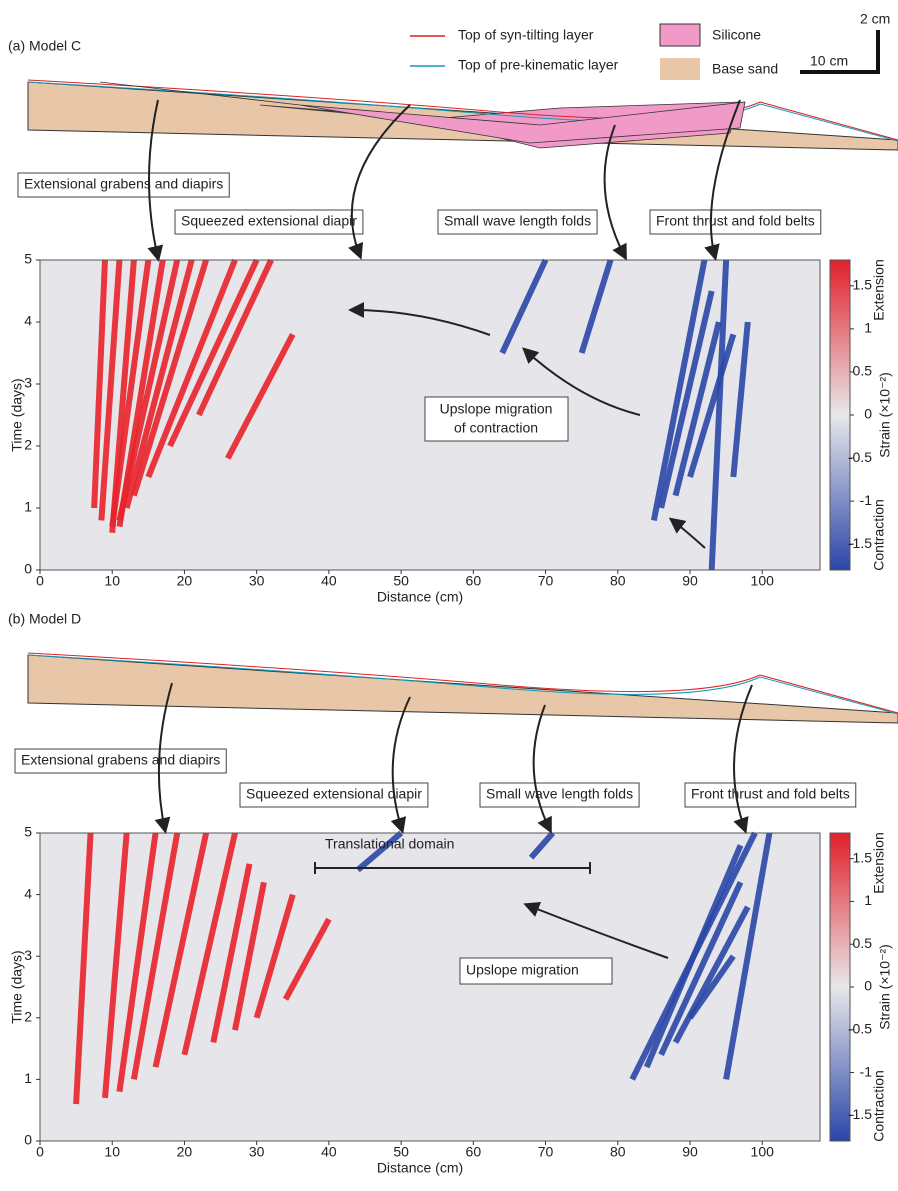 This screenshot has width=898, height=1191. Describe the element at coordinates (829, 61) in the screenshot. I see `scale-horizontal: 10 cm` at that location.